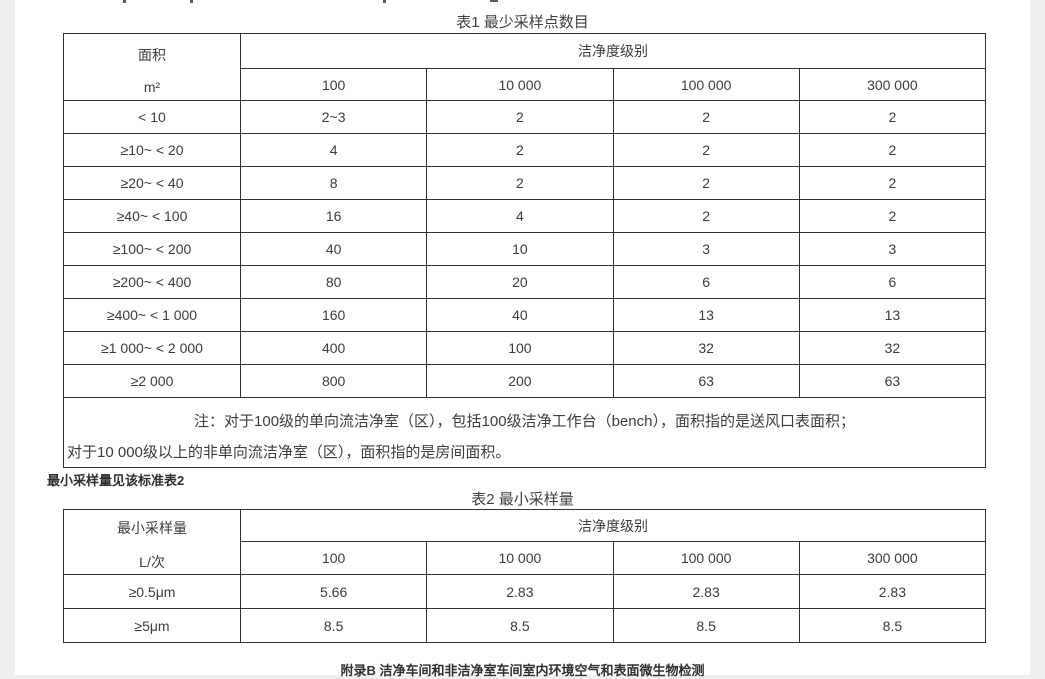  I want to click on appendix-b-heading: 附录B 洁净车间和非洁净室车间室内环境空气和表面微生物检测, so click(522, 670).